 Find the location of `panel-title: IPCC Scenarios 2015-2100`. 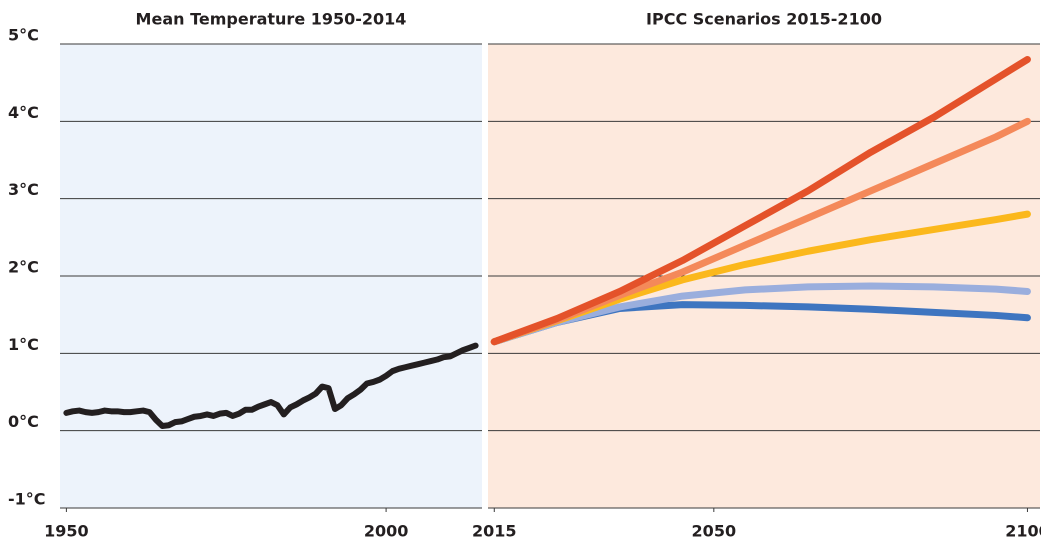

panel-title: IPCC Scenarios 2015-2100 is located at coordinates (764, 19).